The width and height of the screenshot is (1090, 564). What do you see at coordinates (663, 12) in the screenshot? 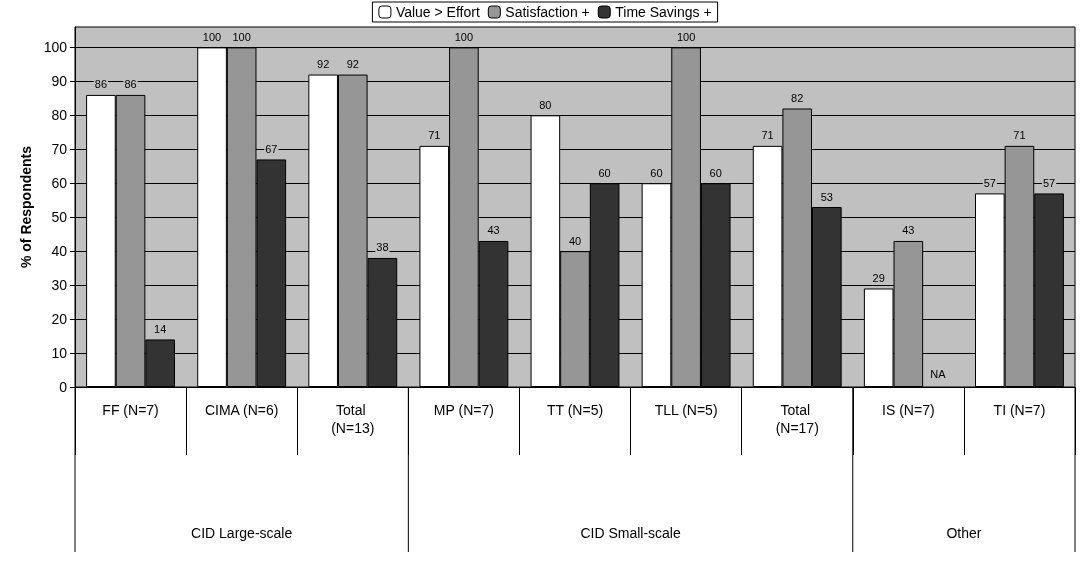
I see `legend-label: Time Savings +` at bounding box center [663, 12].